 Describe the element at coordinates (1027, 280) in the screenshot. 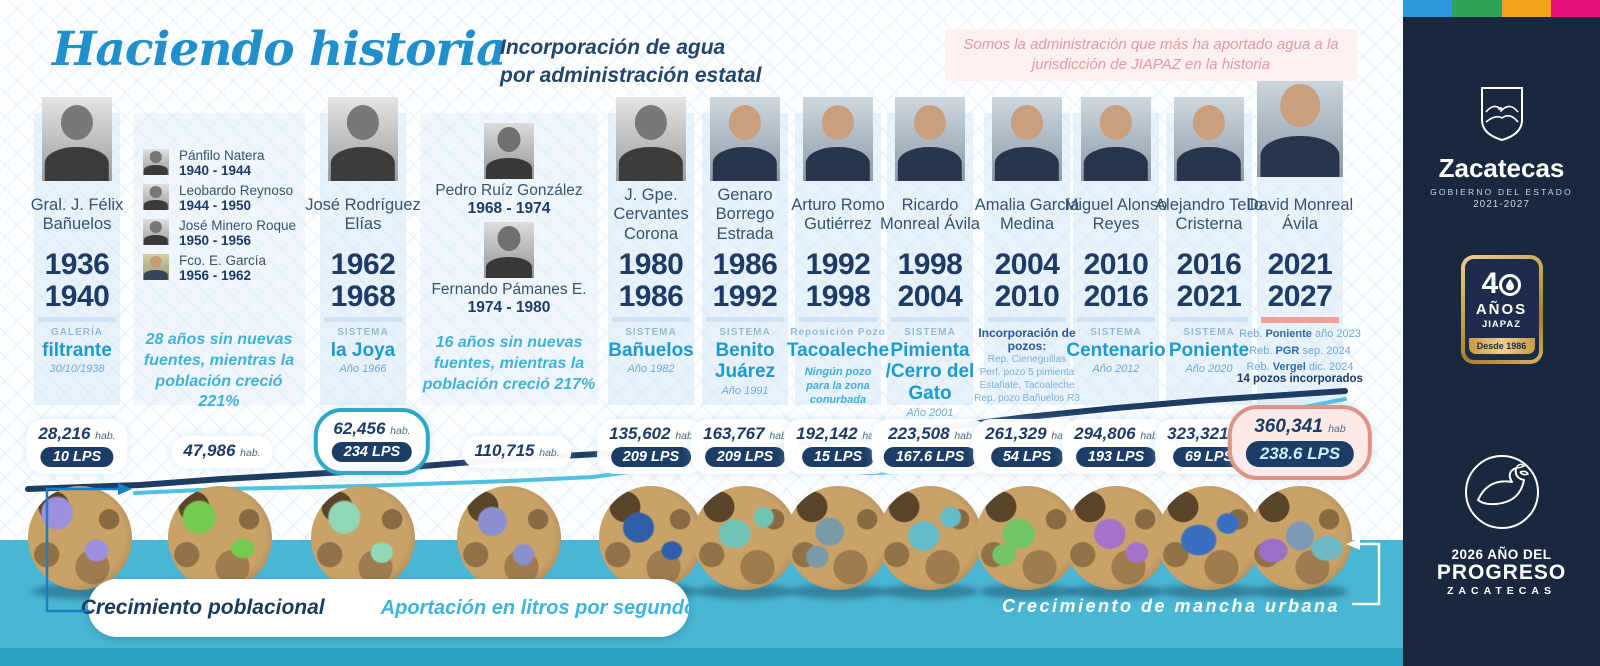

I see `term-years: 2004 2010` at that location.